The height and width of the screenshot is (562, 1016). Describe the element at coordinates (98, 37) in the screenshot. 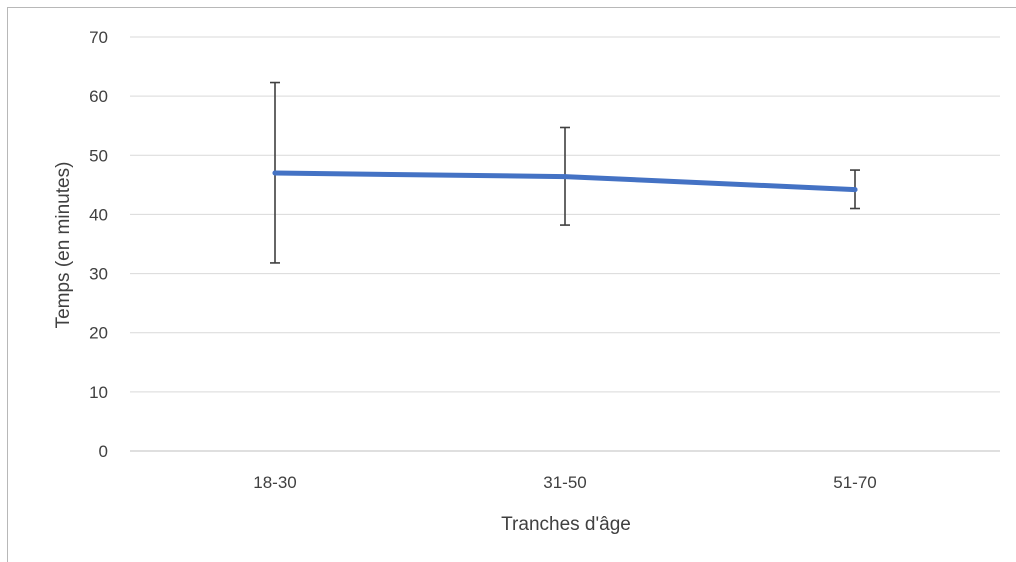

I see `y-tick-label: 70` at that location.